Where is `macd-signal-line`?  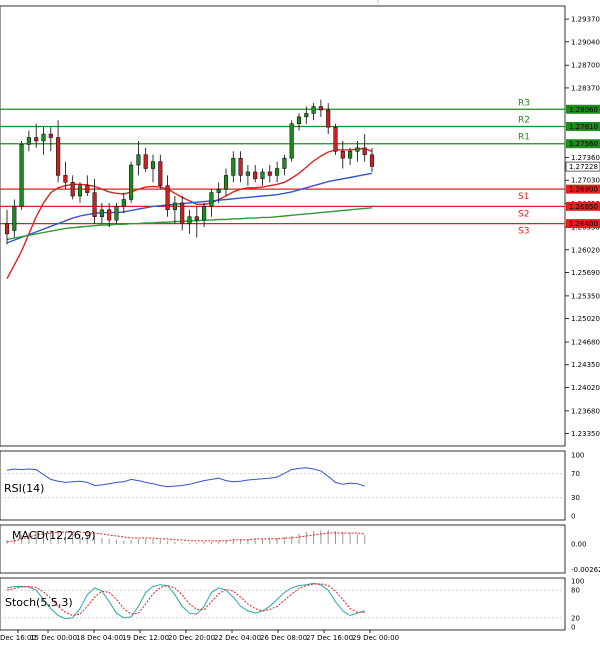
macd-signal-line is located at coordinates (185, 537).